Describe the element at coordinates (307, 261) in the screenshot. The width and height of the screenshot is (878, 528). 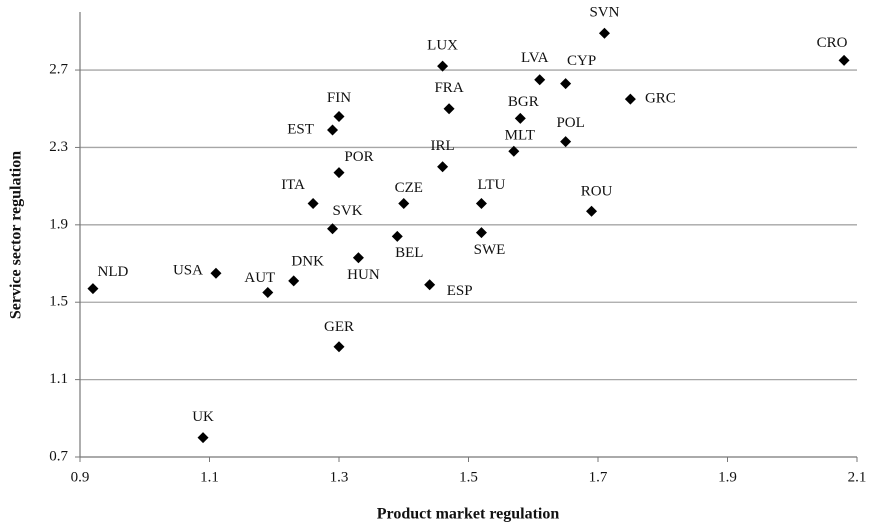
I see `point-label: DNK` at that location.